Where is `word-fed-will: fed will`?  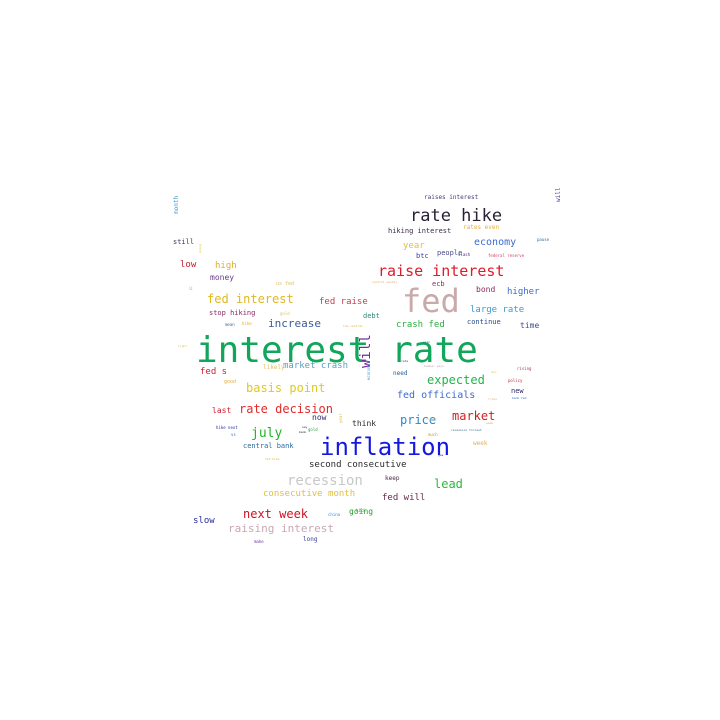
word-fed-will: fed will is located at coordinates (404, 498).